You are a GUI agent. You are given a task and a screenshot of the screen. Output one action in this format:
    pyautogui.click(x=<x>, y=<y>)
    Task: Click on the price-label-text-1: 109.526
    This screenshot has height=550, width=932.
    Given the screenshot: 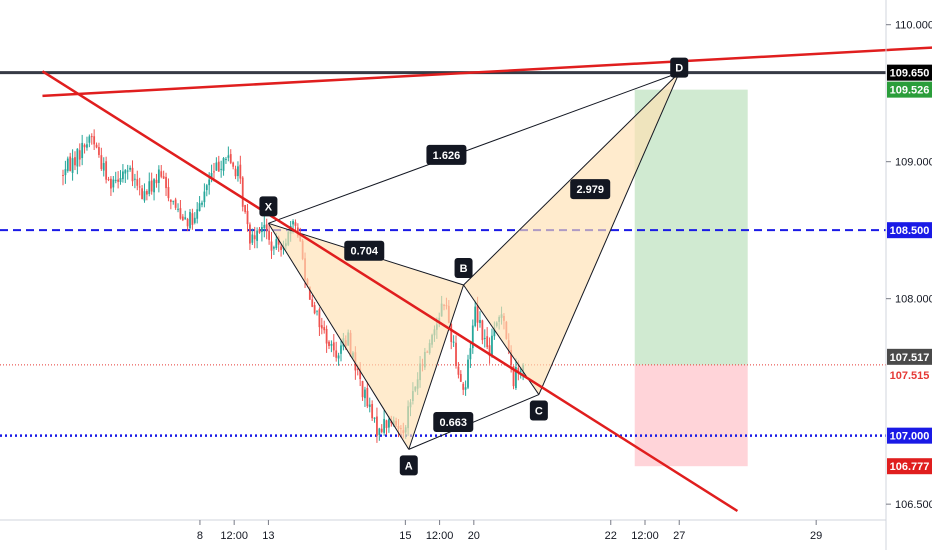 What is the action you would take?
    pyautogui.click(x=910, y=91)
    